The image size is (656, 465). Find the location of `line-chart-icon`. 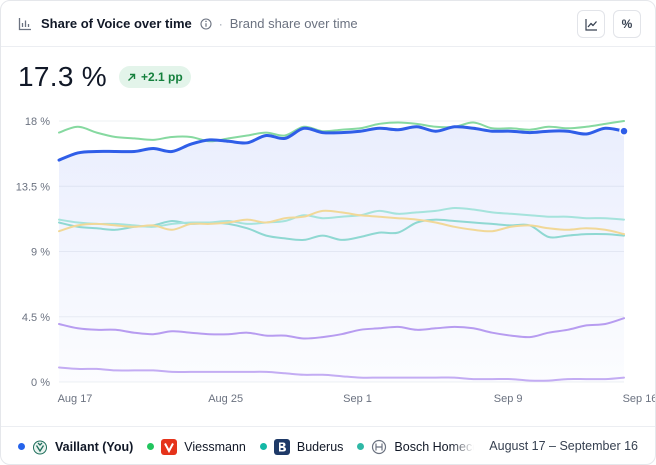

line-chart-icon is located at coordinates (590, 24).